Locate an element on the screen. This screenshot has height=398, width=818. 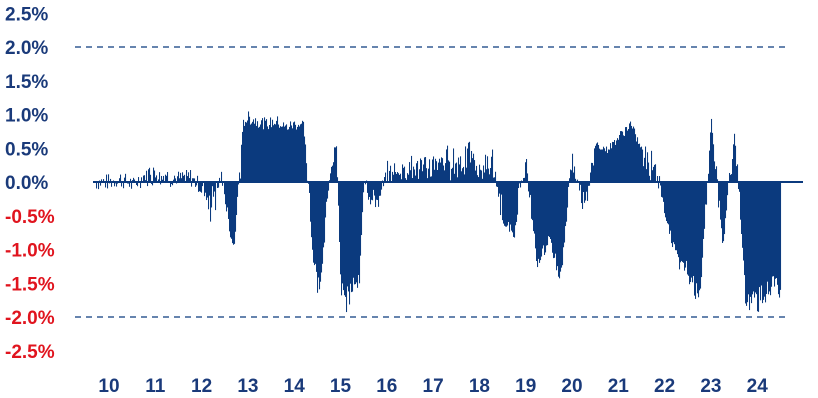
y-tick-label: 2.0% is located at coordinates (26, 48).